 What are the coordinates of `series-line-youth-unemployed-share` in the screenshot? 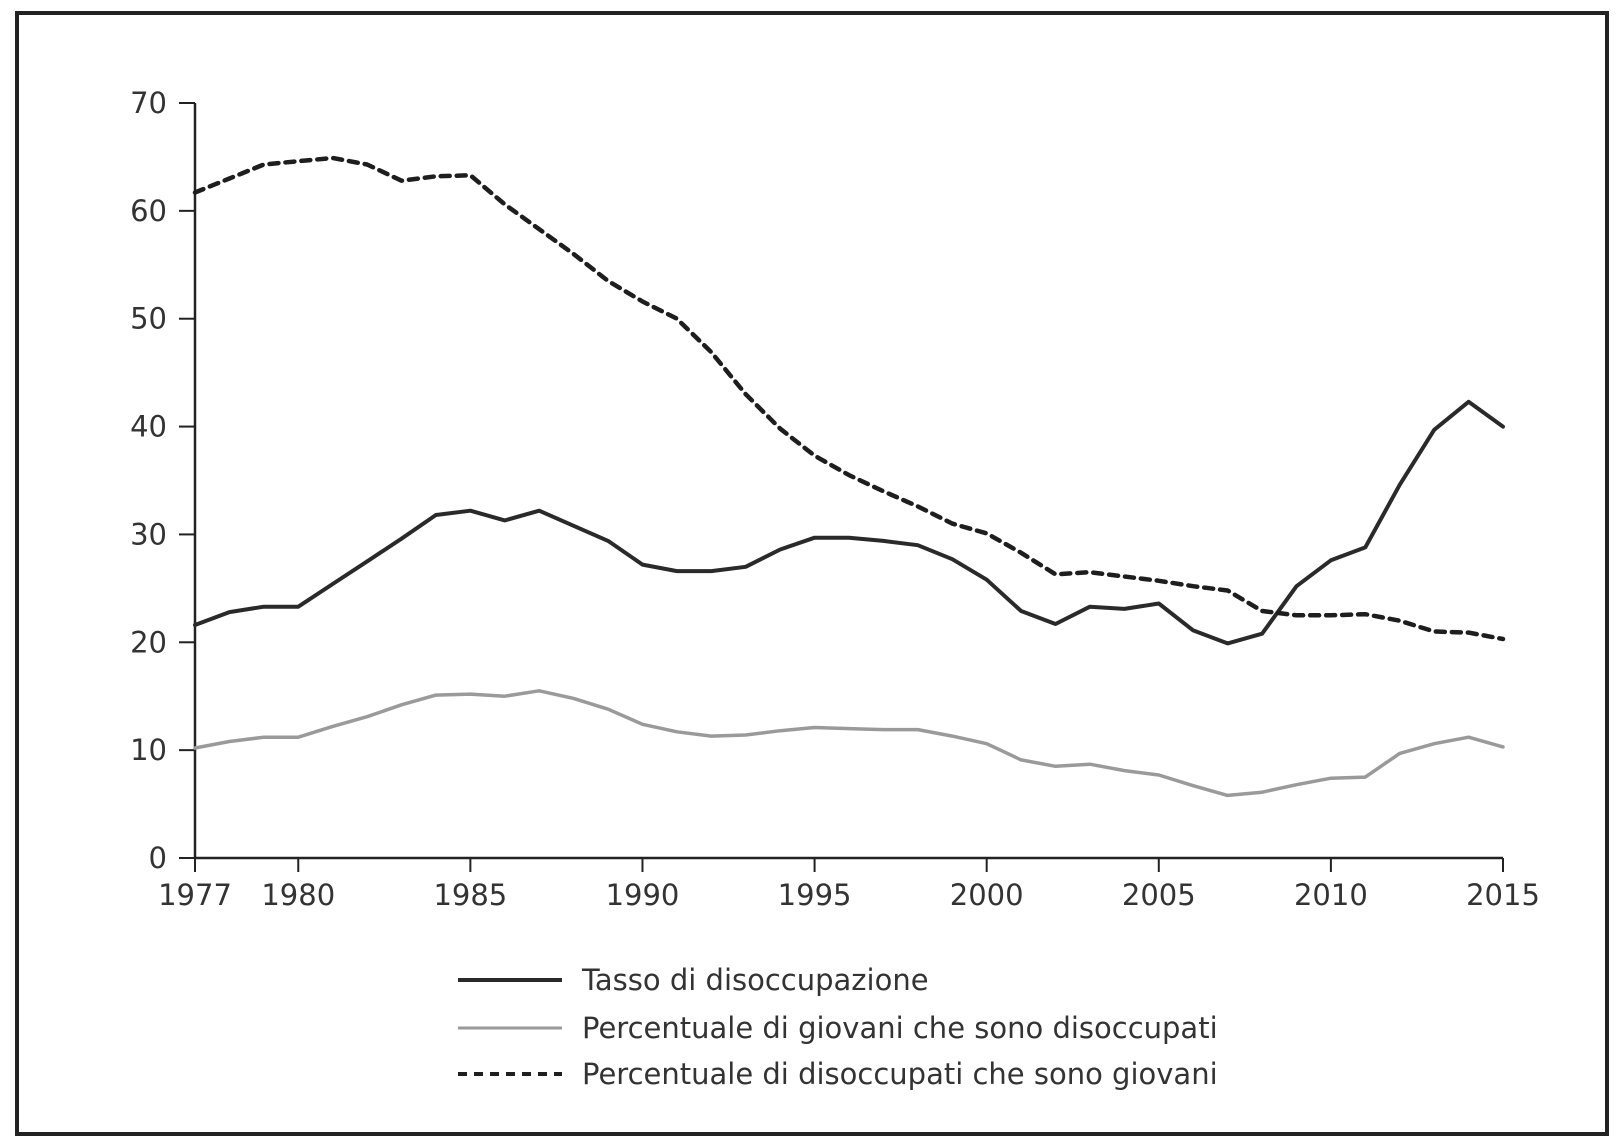 It's located at (849, 743).